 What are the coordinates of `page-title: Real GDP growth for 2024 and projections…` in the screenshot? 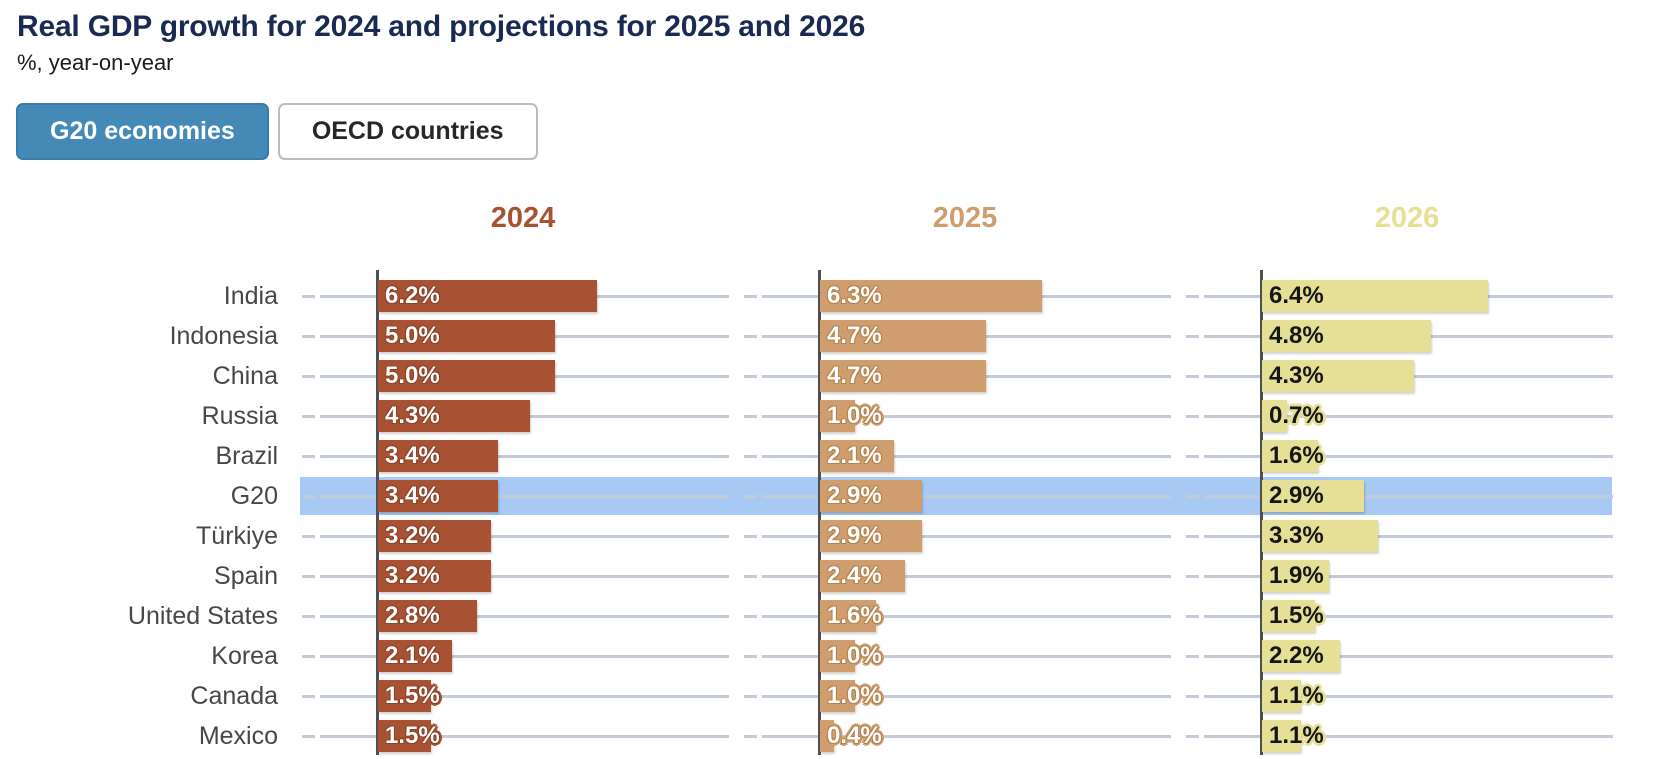 It's located at (441, 26).